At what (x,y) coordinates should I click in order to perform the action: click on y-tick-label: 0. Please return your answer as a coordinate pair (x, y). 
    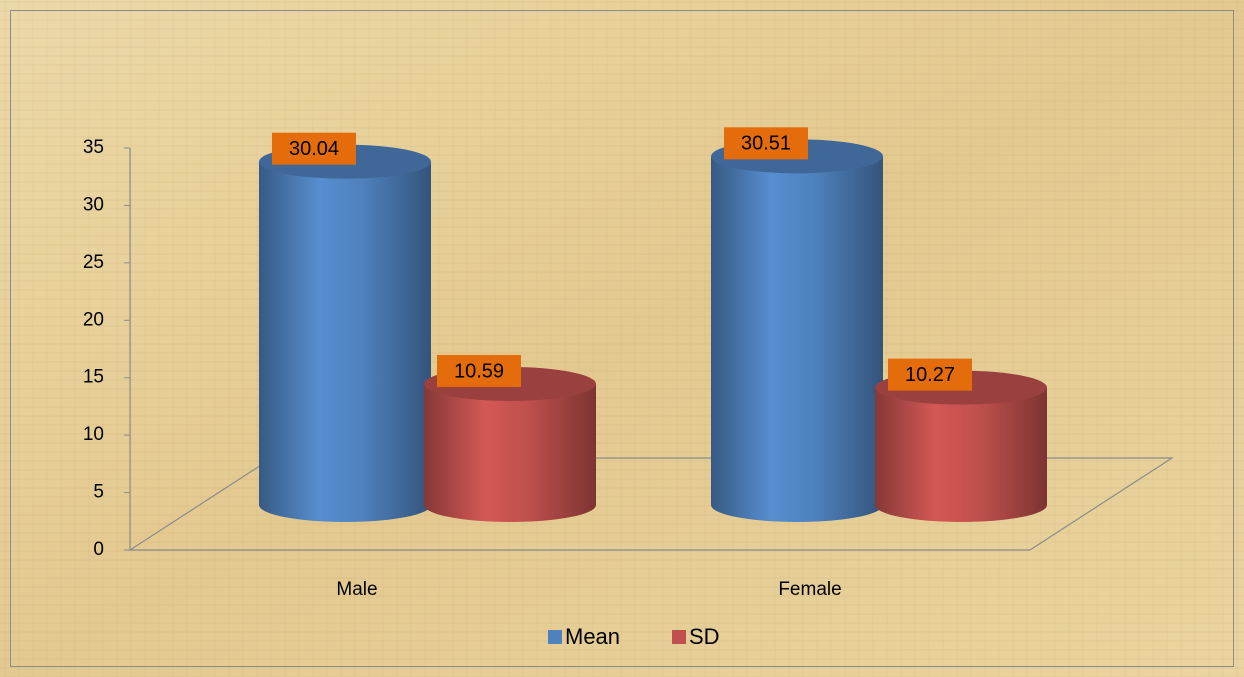
    Looking at the image, I should click on (98, 549).